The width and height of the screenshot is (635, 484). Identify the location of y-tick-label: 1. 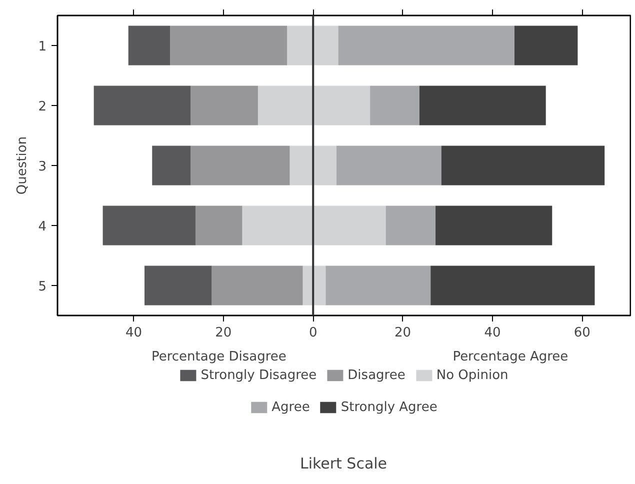
(42, 47).